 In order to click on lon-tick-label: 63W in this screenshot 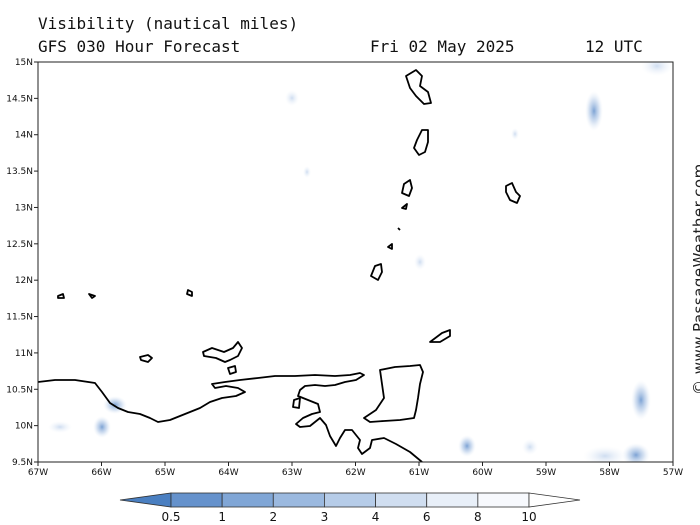, I will do `click(292, 473)`.